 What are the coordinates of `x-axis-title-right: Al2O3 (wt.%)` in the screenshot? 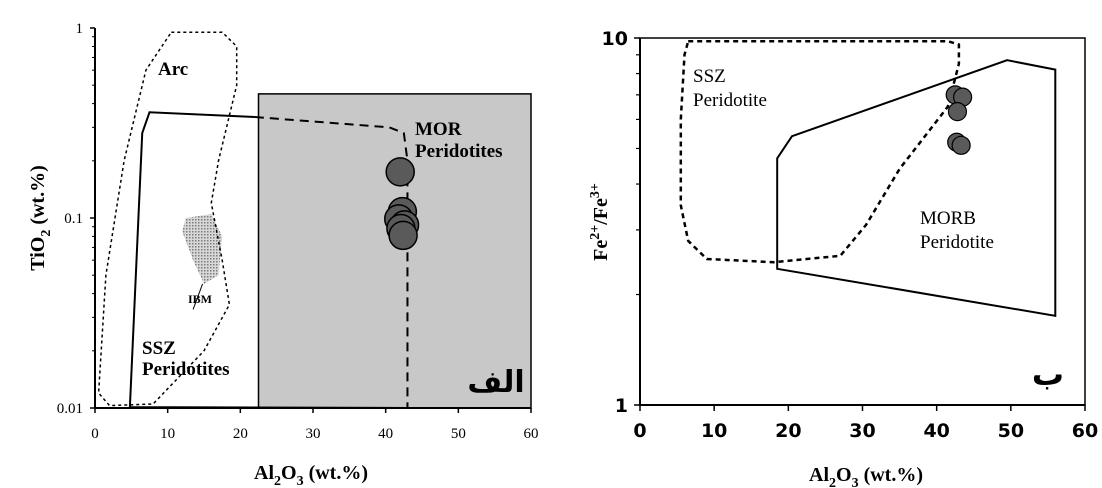 It's located at (866, 476).